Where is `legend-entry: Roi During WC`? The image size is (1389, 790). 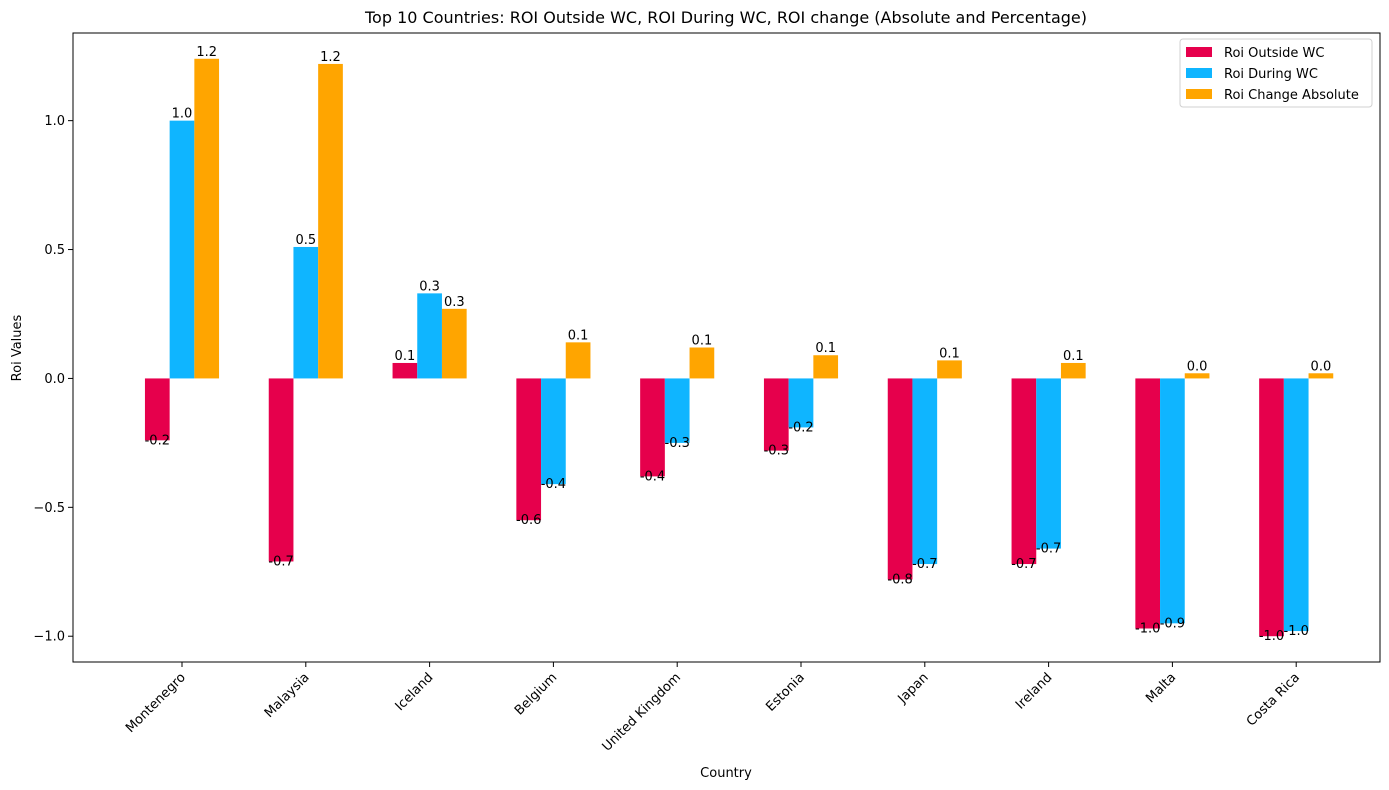 legend-entry: Roi During WC is located at coordinates (1271, 74).